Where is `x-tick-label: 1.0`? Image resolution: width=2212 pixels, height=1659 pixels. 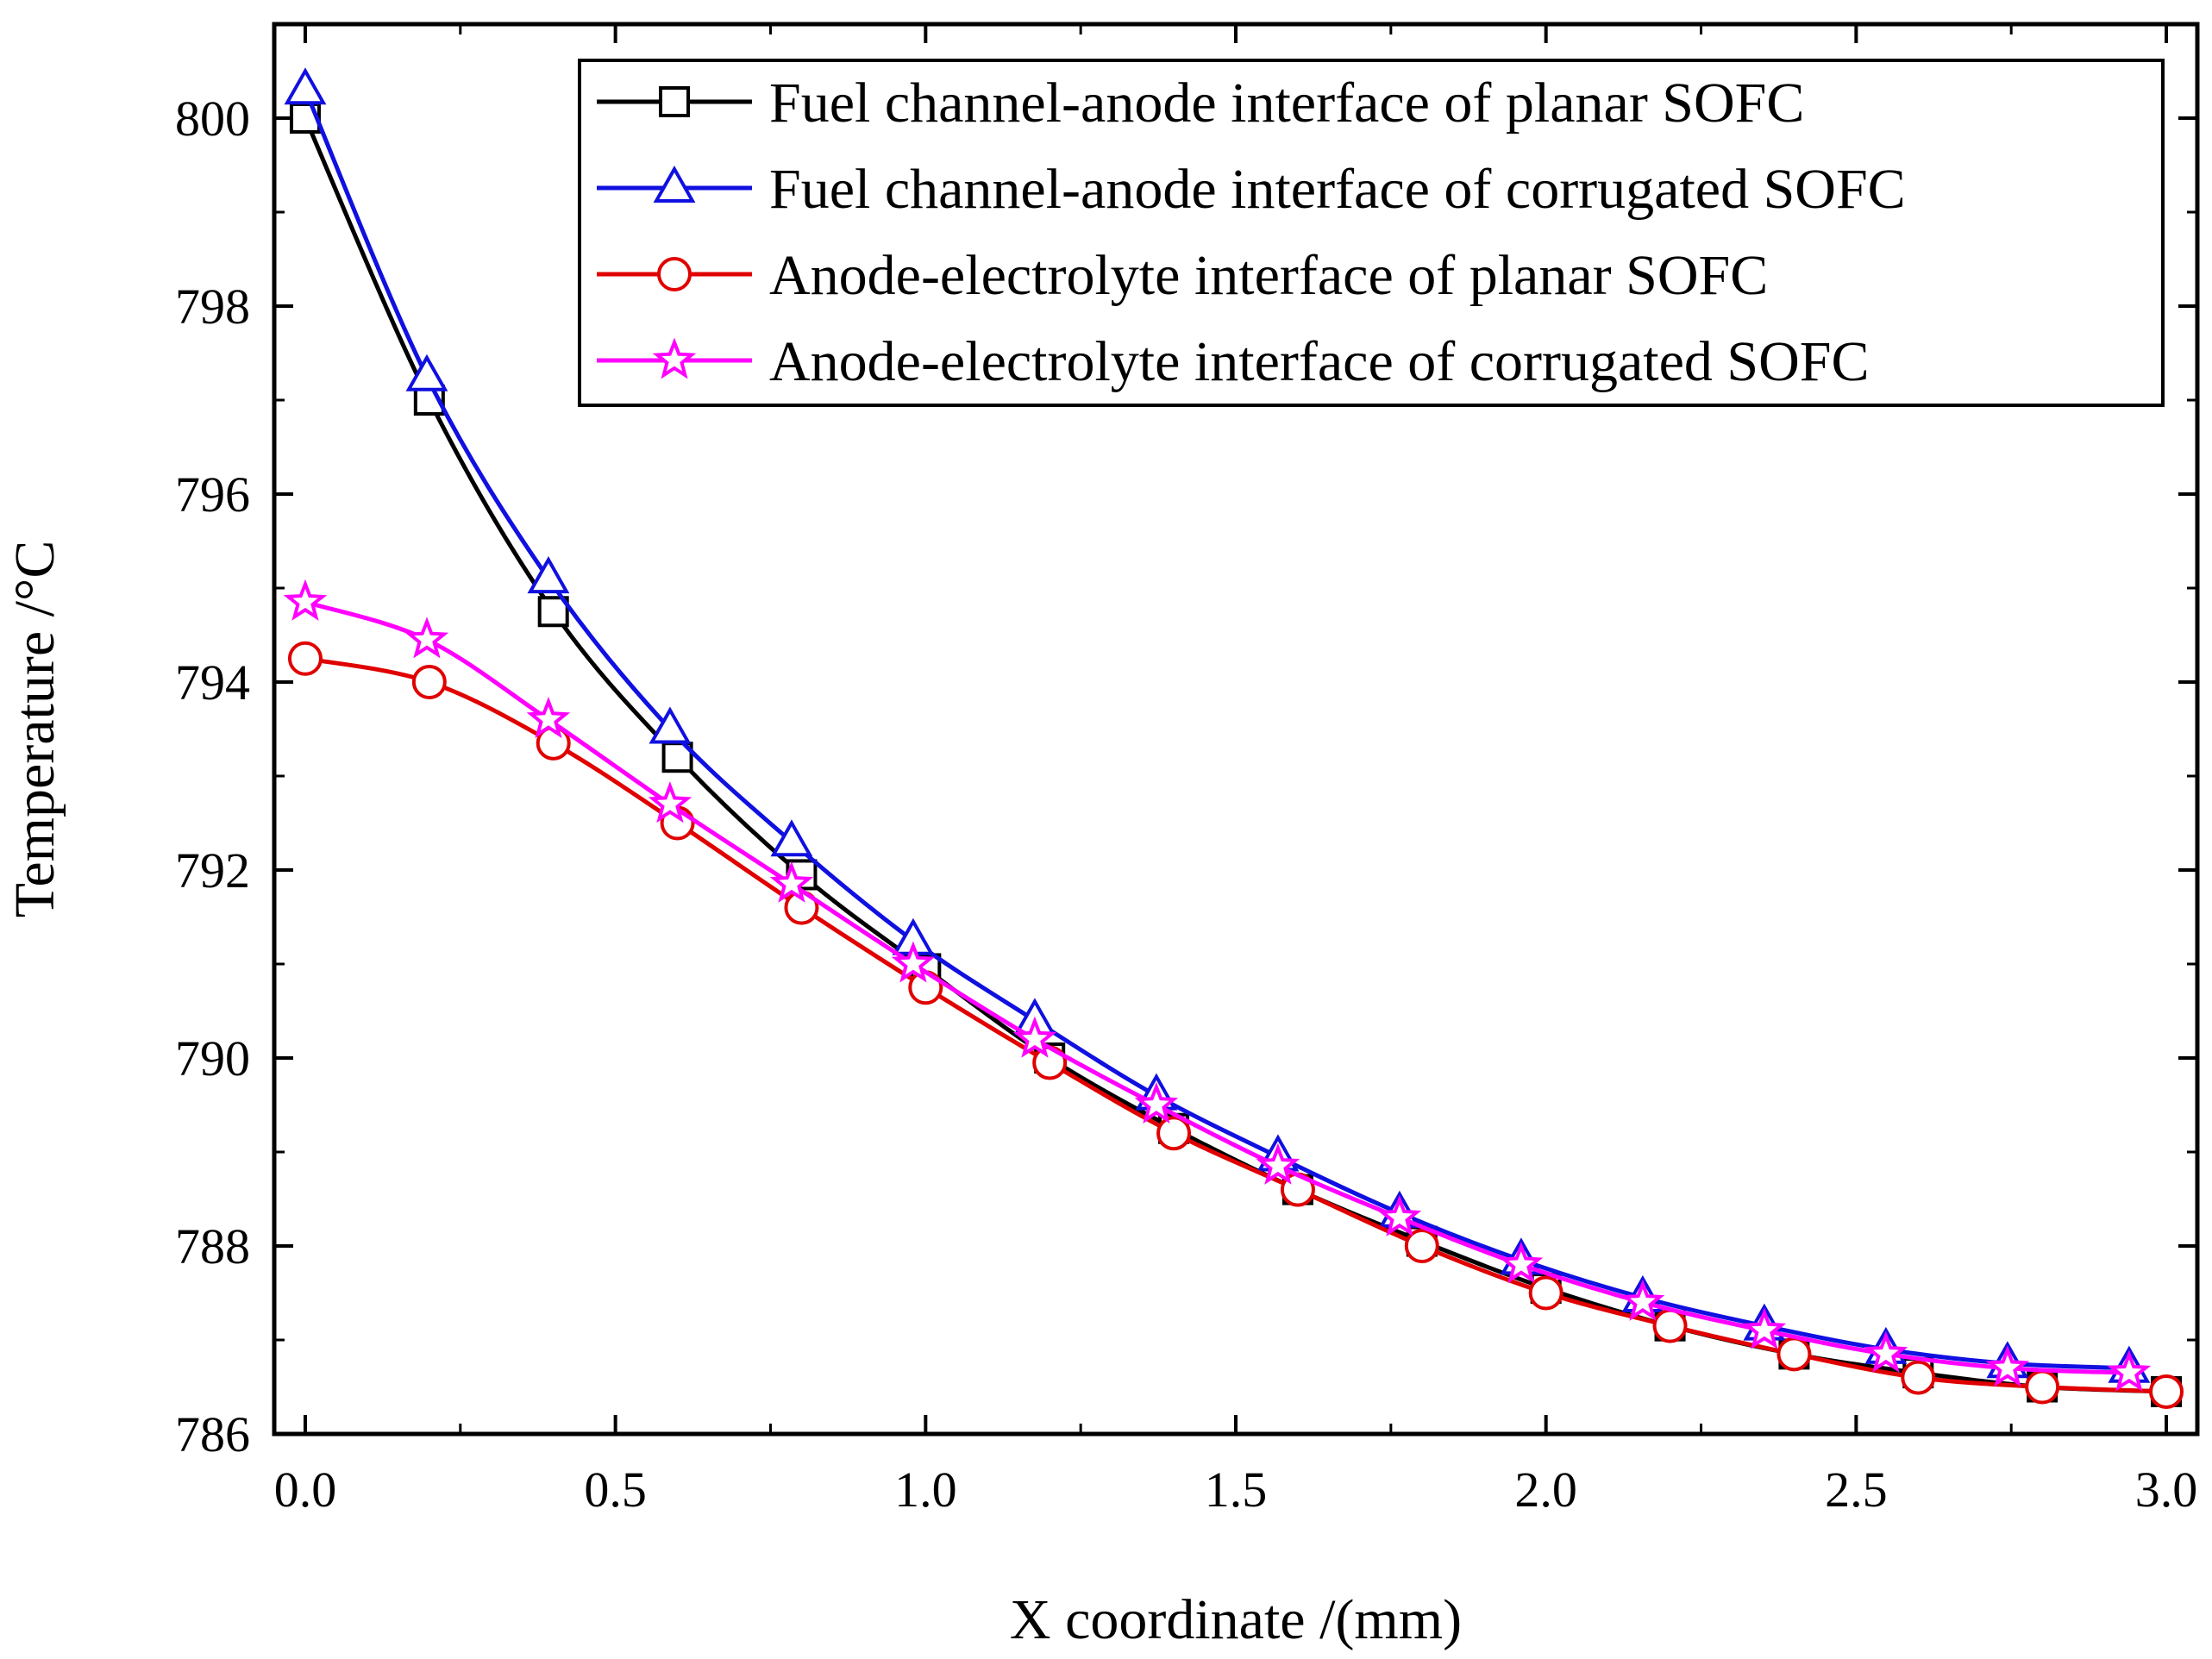 x-tick-label: 1.0 is located at coordinates (925, 1490).